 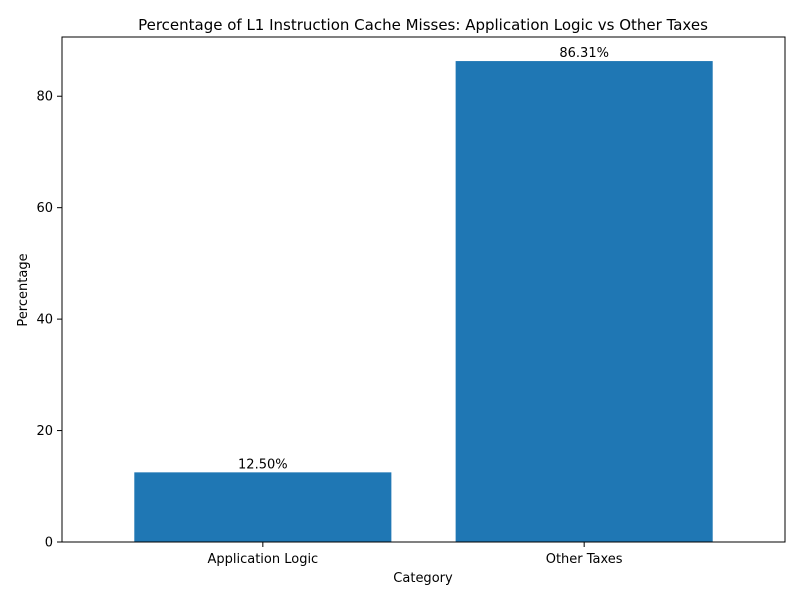 I want to click on y-axis-label: Percentage, so click(x=23, y=289).